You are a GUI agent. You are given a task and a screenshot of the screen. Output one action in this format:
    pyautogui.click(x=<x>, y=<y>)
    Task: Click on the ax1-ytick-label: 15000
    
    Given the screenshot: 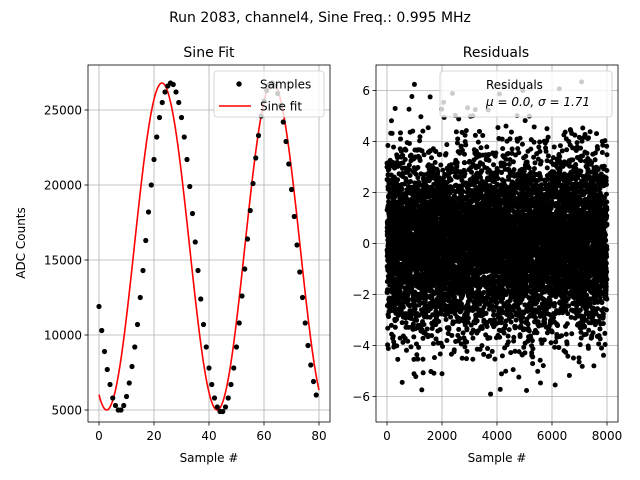 What is the action you would take?
    pyautogui.click(x=63, y=261)
    